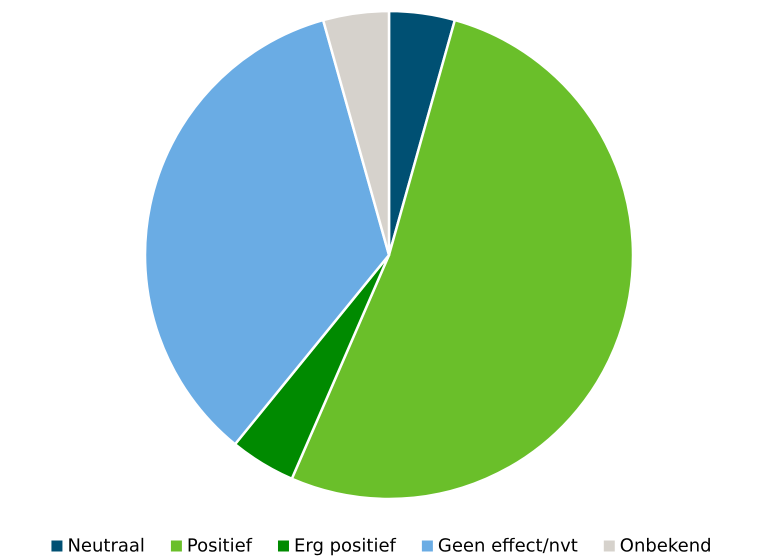 This screenshot has height=558, width=763. What do you see at coordinates (106, 546) in the screenshot?
I see `legend-label: Neutraal` at bounding box center [106, 546].